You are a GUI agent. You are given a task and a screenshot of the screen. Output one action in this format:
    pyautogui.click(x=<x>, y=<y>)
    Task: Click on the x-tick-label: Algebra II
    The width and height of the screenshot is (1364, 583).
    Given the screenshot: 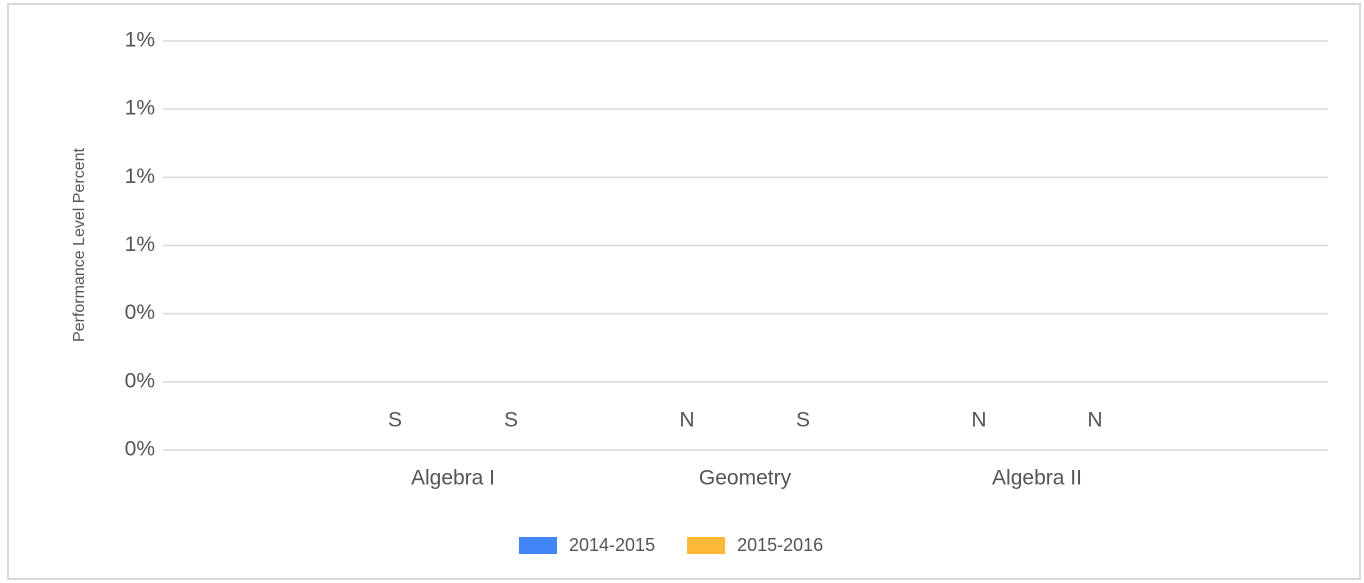 What is the action you would take?
    pyautogui.click(x=1037, y=478)
    